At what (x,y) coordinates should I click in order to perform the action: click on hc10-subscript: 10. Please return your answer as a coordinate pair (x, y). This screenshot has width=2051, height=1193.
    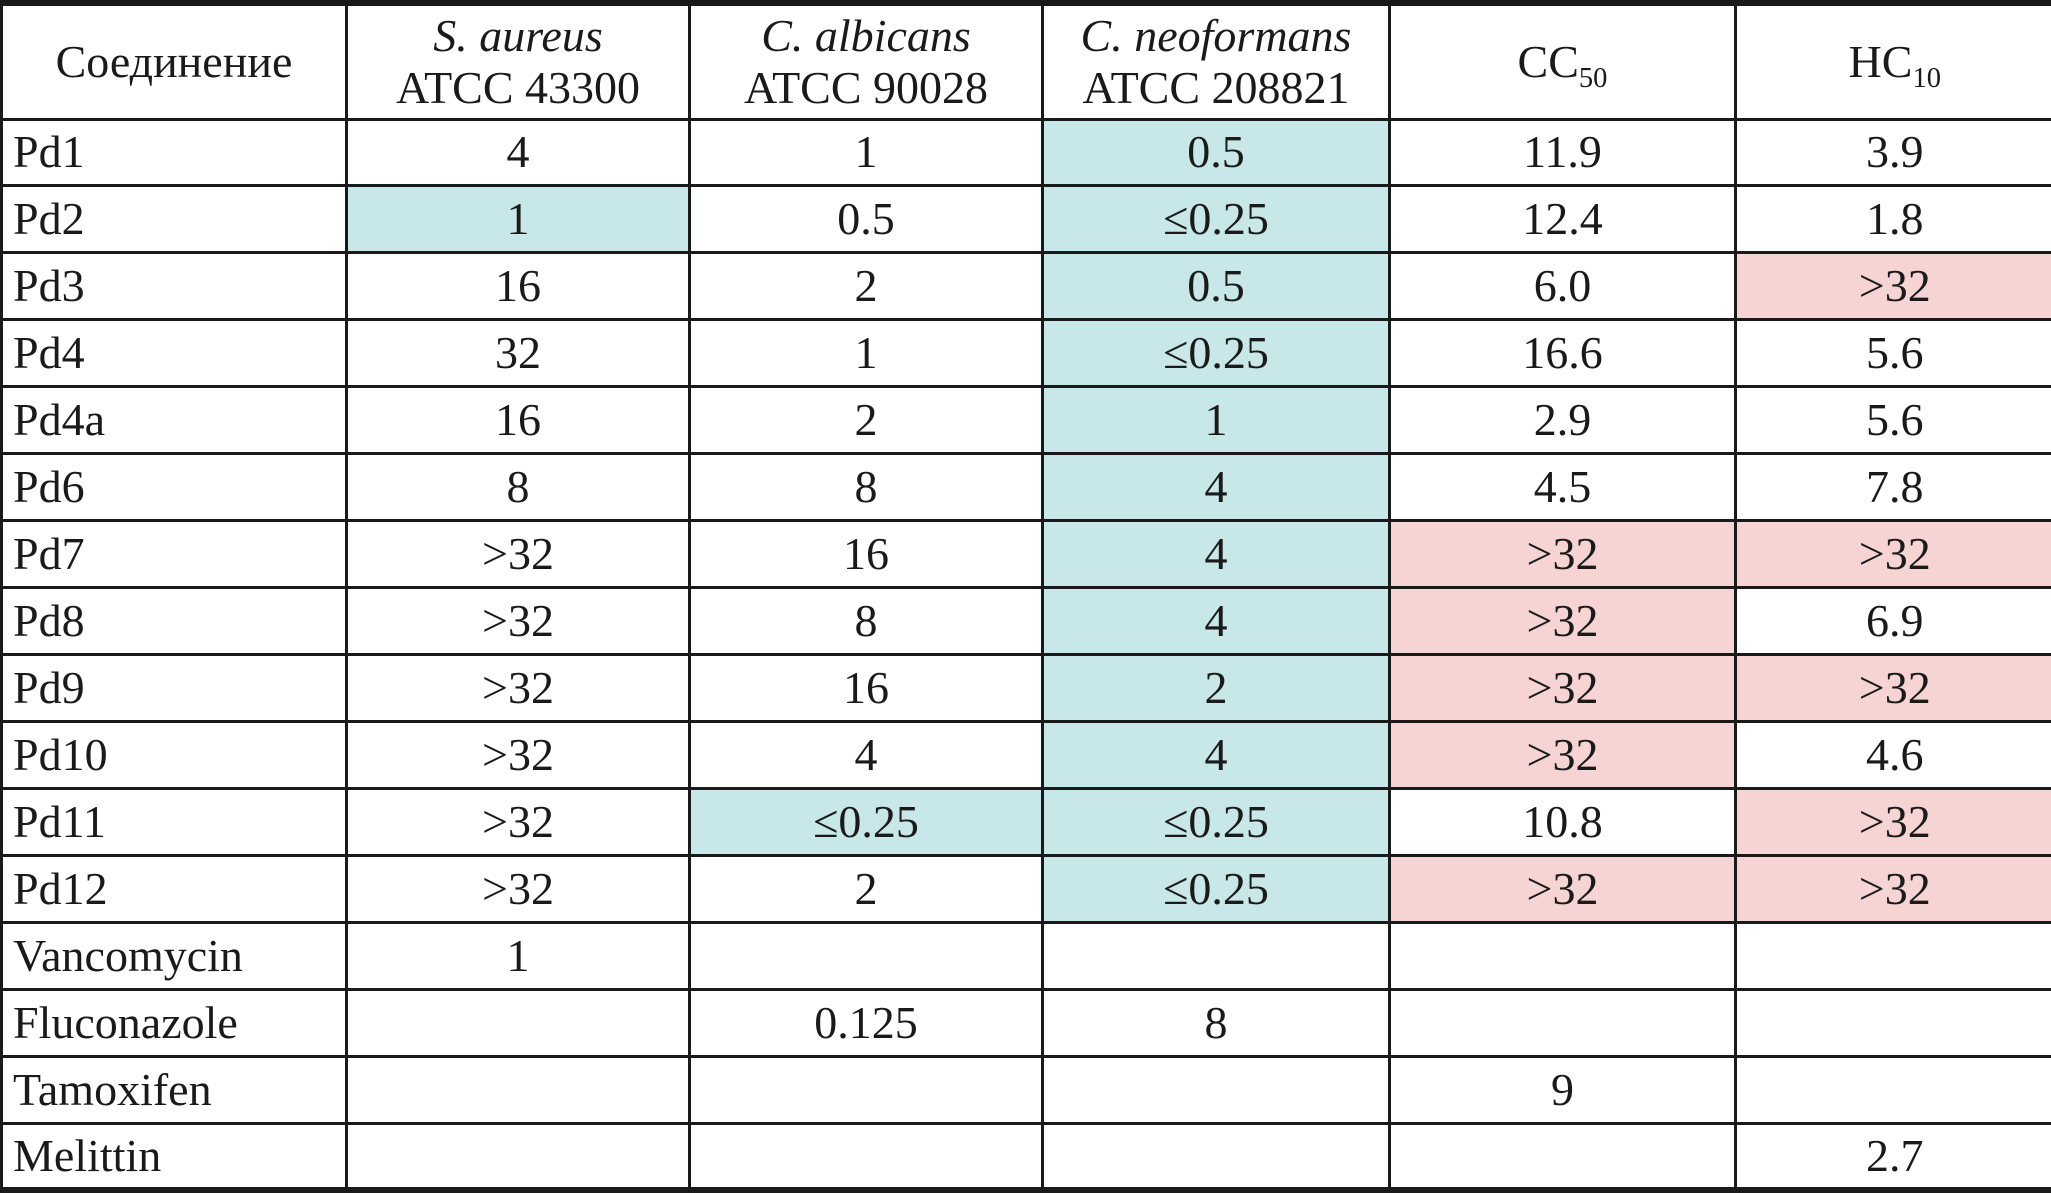
    Looking at the image, I should click on (1926, 79).